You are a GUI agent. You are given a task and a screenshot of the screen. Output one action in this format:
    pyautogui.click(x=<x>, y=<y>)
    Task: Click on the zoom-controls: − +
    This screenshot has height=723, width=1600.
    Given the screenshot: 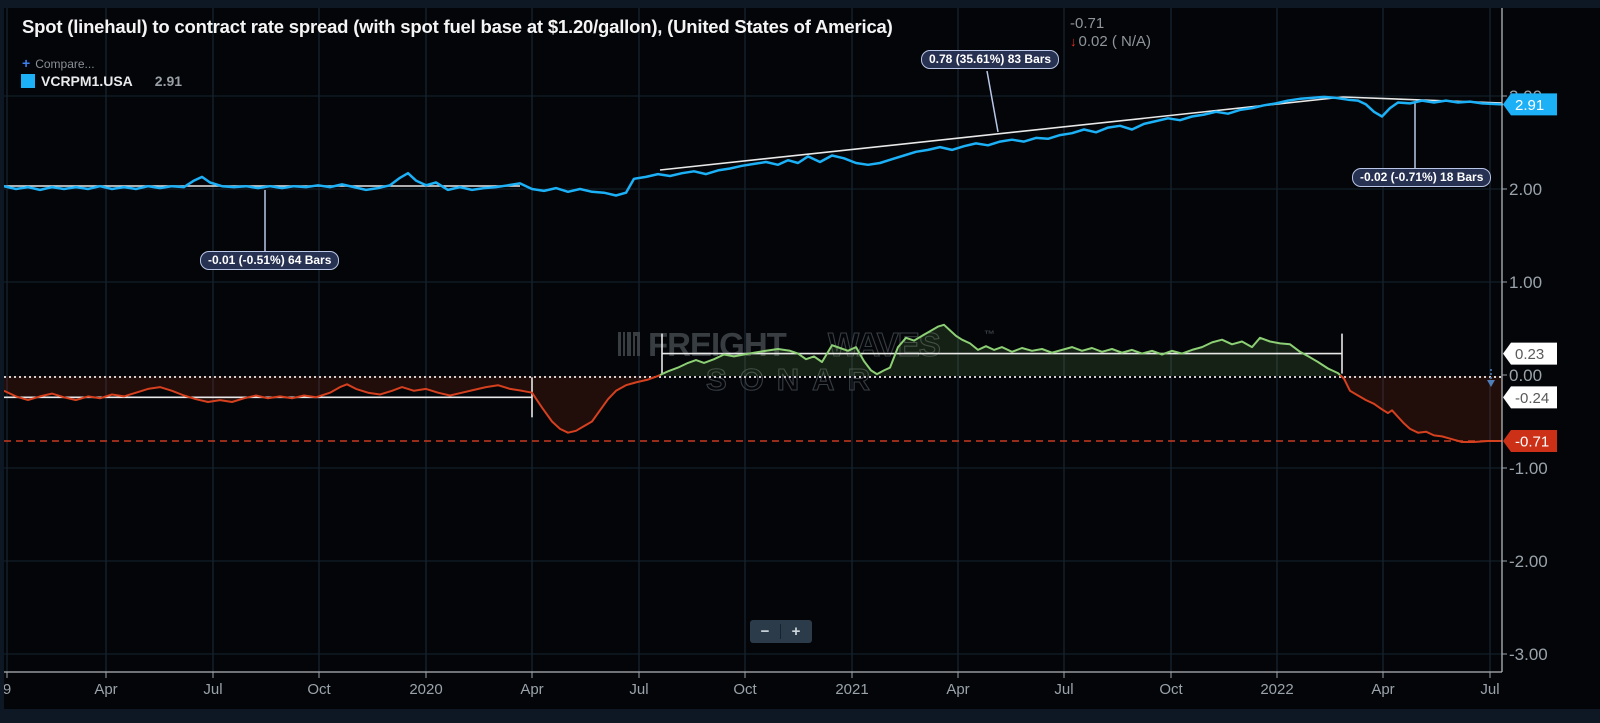 What is the action you would take?
    pyautogui.click(x=781, y=631)
    